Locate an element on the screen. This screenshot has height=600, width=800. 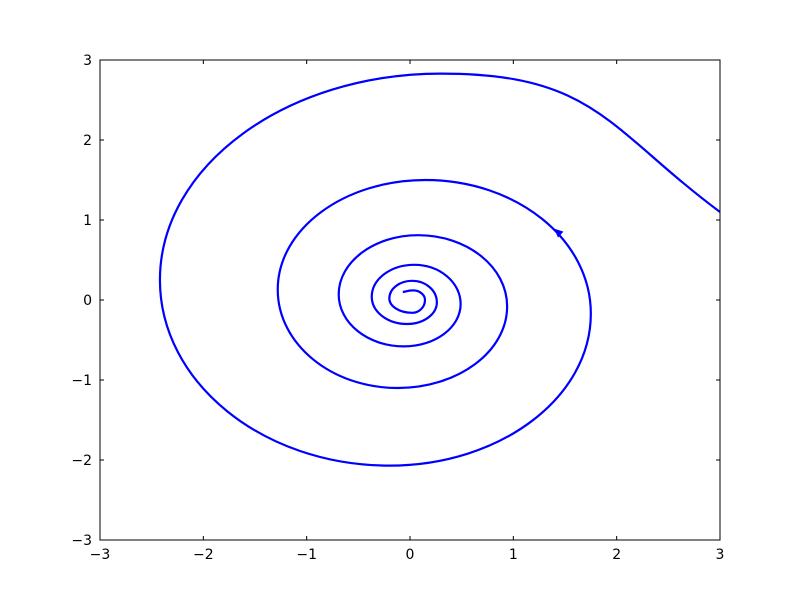
x-tick-label: 0 is located at coordinates (410, 555).